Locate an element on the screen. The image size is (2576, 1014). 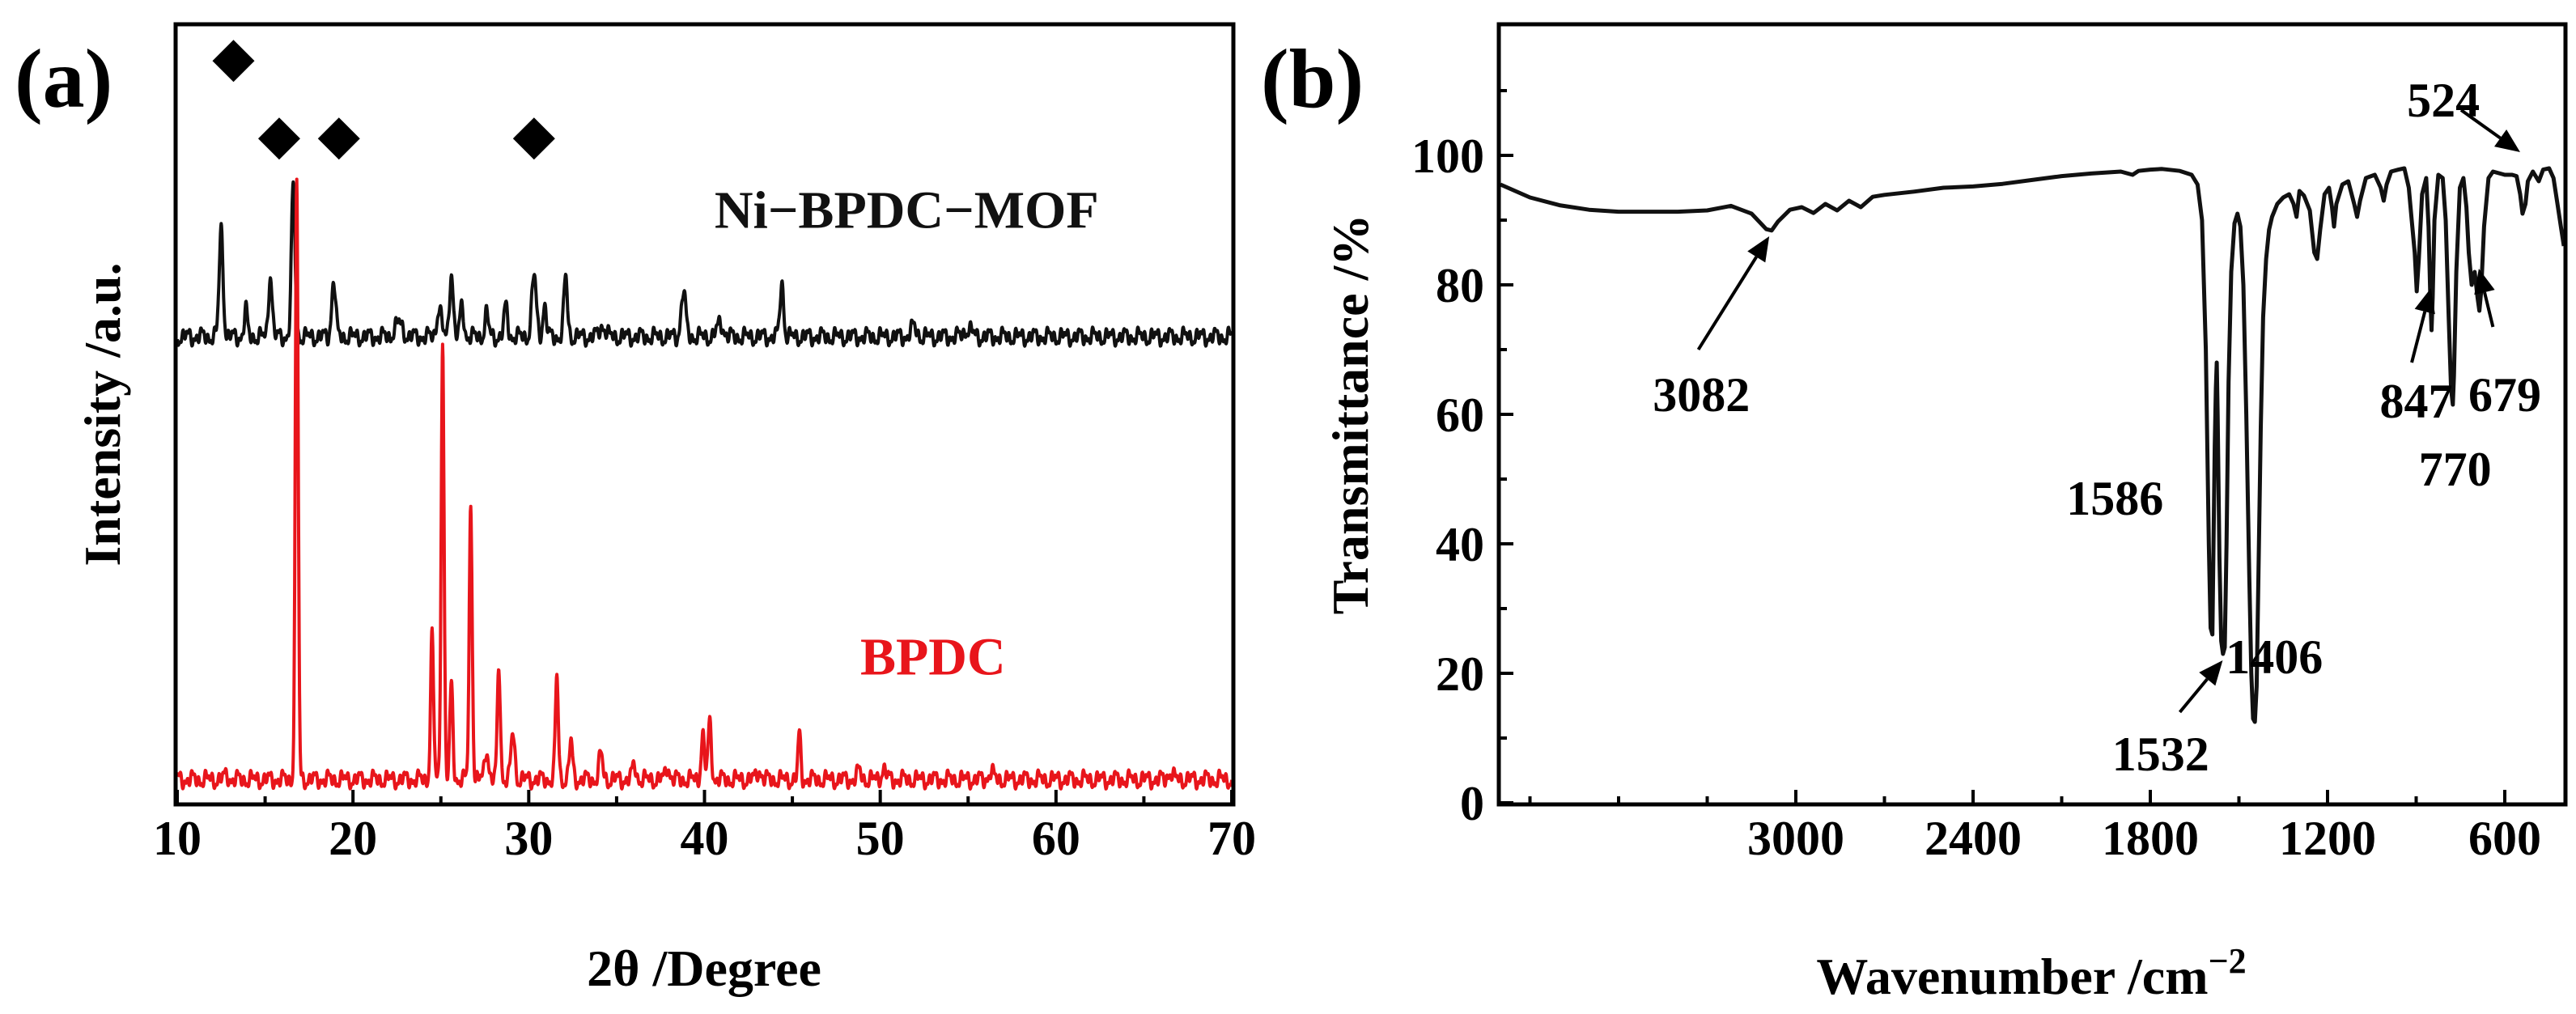
peak-label-1406: 1406 is located at coordinates (2274, 657).